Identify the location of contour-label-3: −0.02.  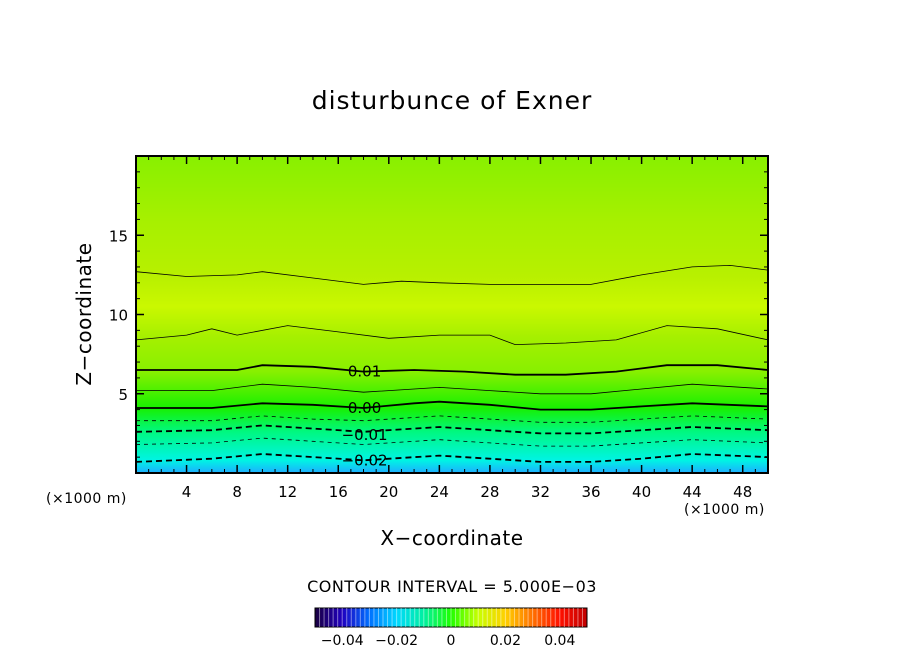
(365, 460).